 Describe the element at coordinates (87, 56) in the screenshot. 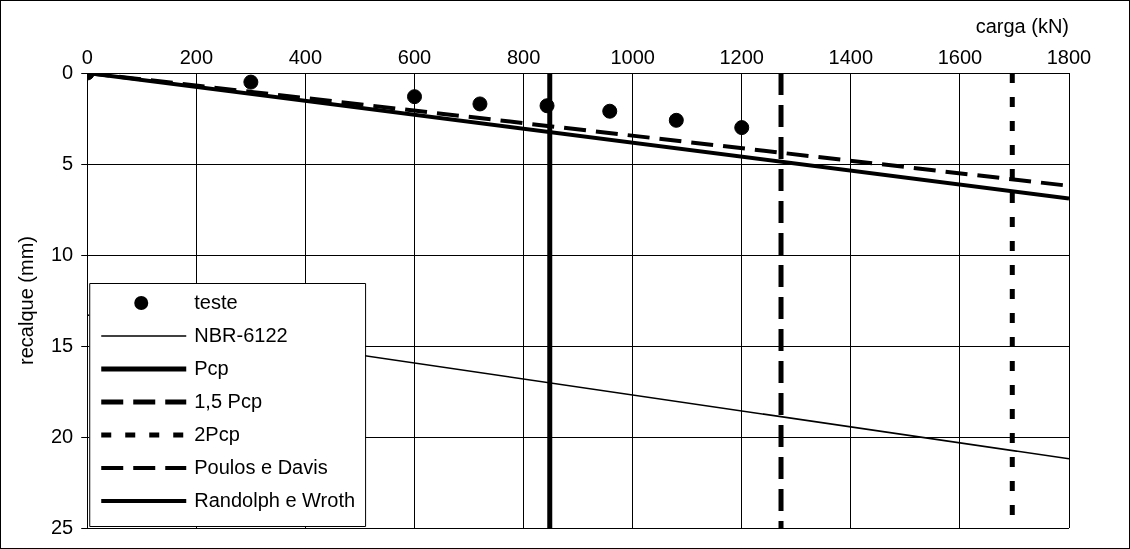

I see `x-tick-label: 0` at that location.